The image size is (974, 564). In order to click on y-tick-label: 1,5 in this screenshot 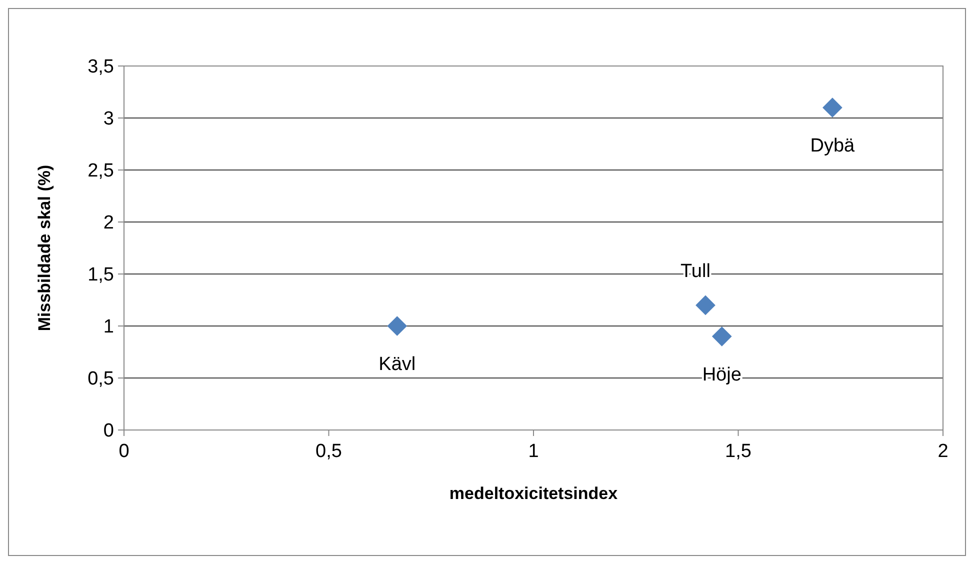, I will do `click(101, 275)`.